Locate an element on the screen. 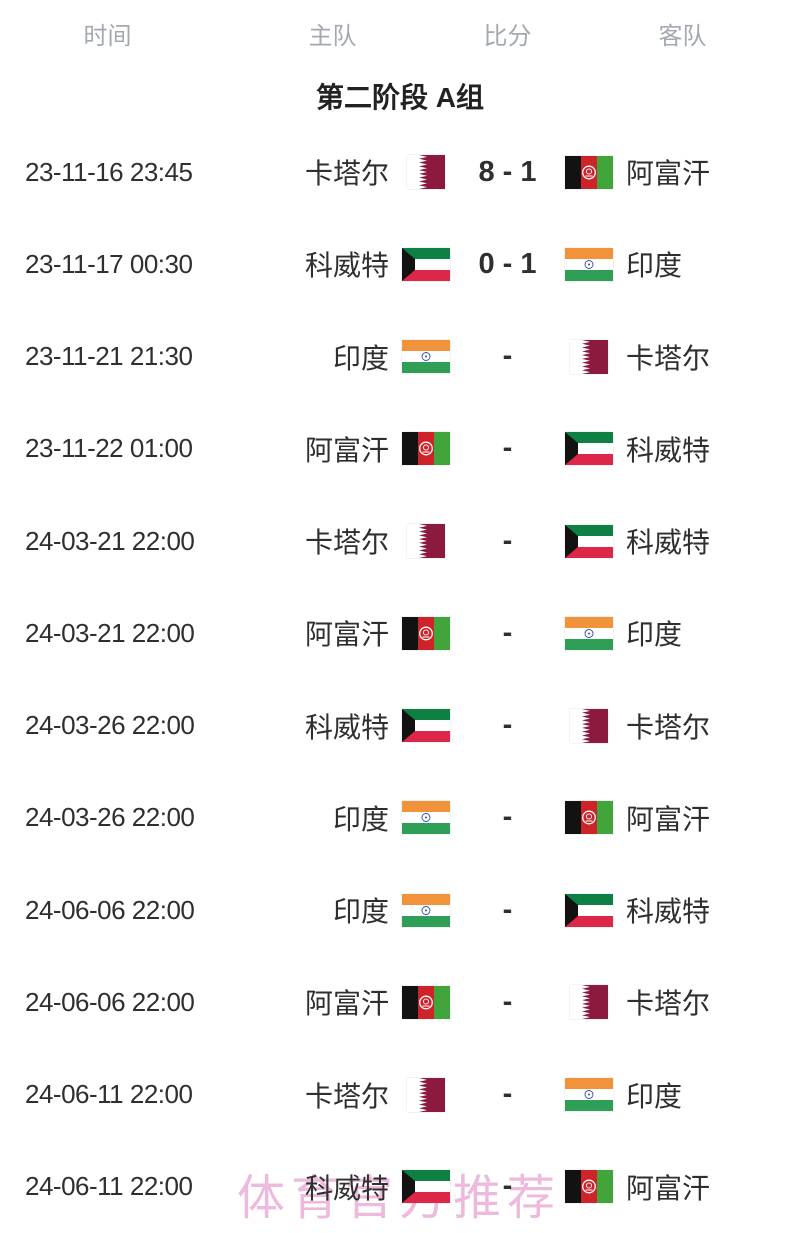 This screenshot has width=800, height=1233. match-row: 24-03-21 22:00 阿富汗 - 印度 is located at coordinates (400, 633).